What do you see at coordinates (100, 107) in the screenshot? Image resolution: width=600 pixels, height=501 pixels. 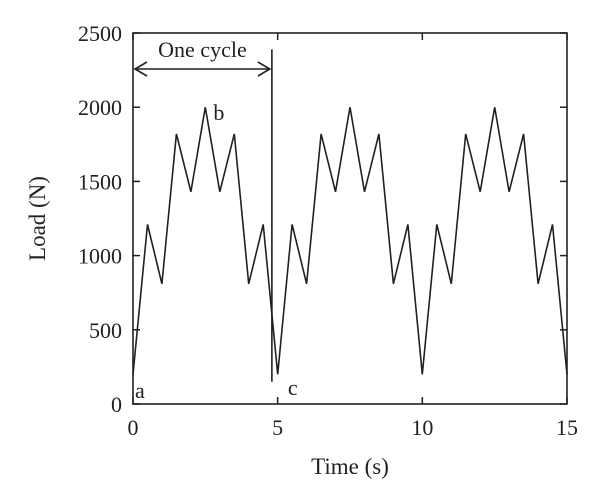 I see `y-tick-label: 2000` at bounding box center [100, 107].